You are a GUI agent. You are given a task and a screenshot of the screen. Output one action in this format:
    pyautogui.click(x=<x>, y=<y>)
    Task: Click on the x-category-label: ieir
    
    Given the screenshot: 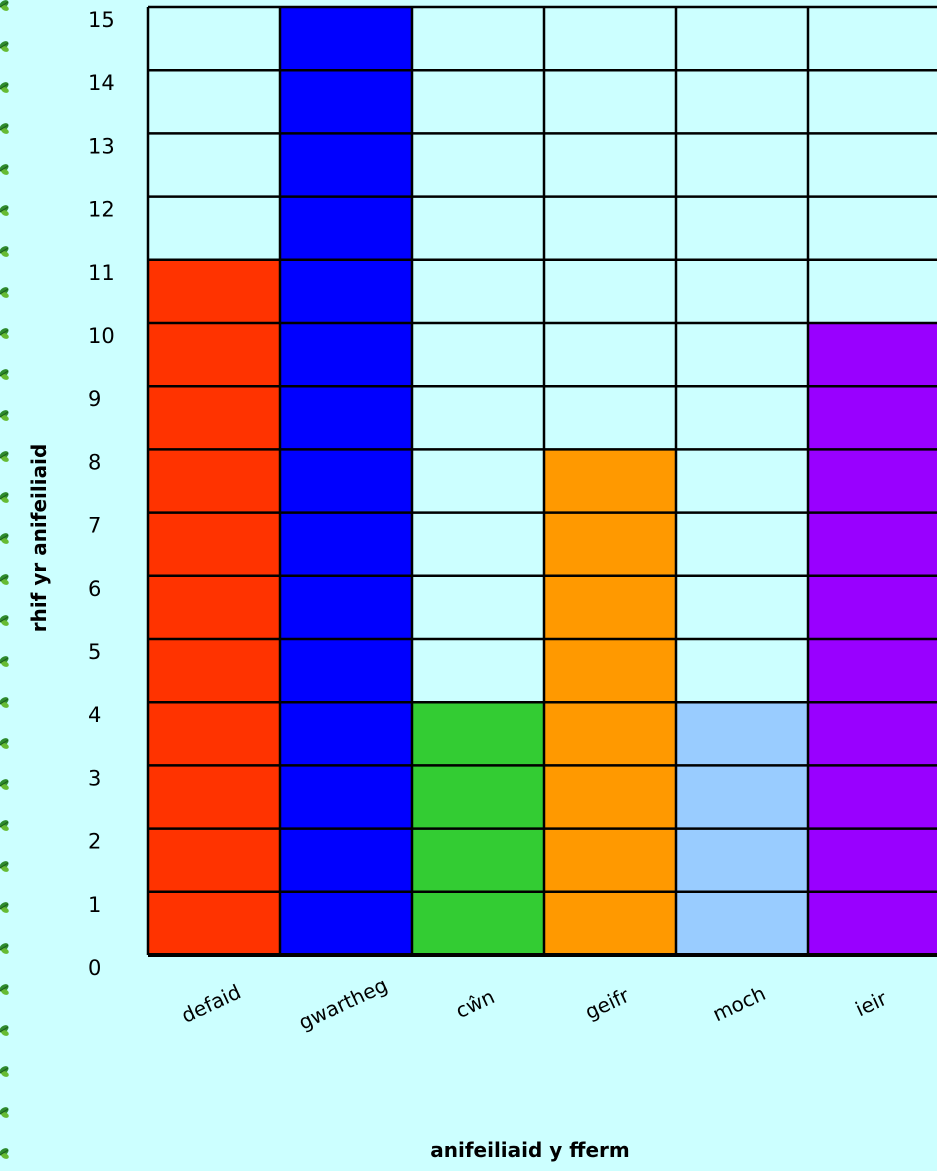 What is the action you would take?
    pyautogui.click(x=872, y=1003)
    